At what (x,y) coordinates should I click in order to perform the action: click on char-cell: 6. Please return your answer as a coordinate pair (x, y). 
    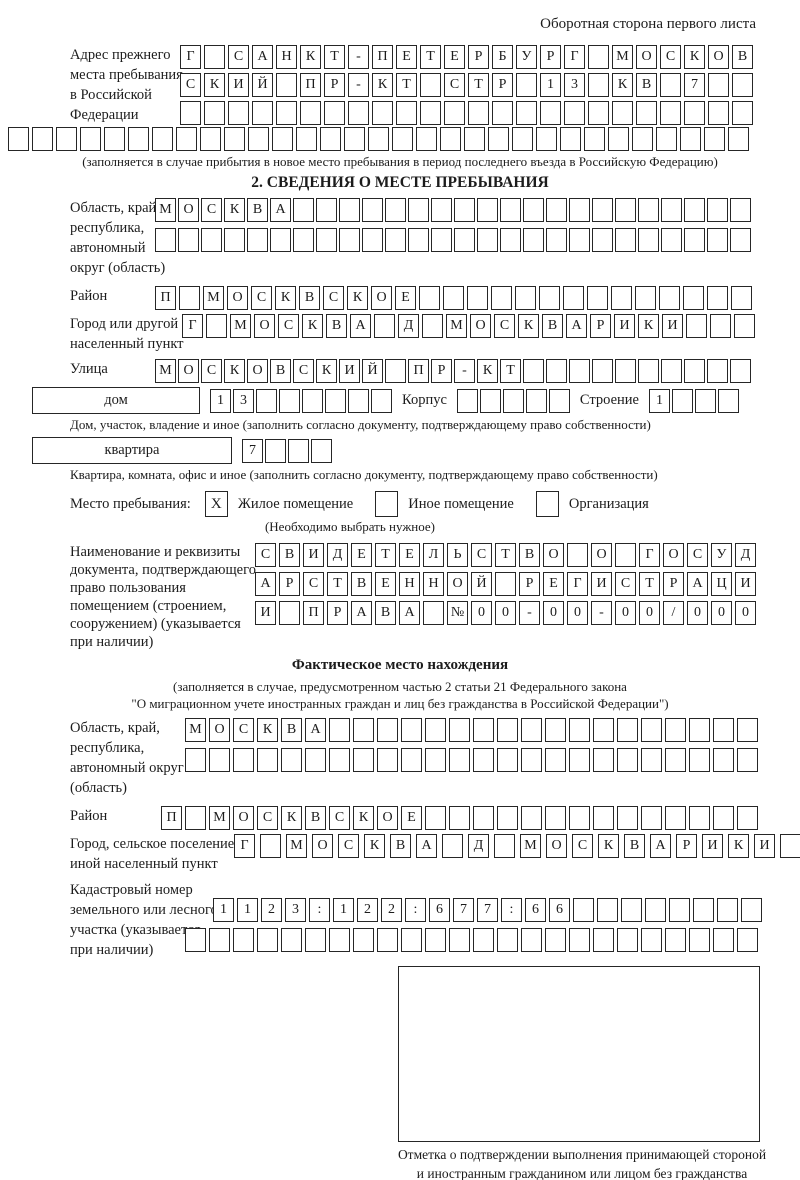
    Looking at the image, I should click on (535, 910).